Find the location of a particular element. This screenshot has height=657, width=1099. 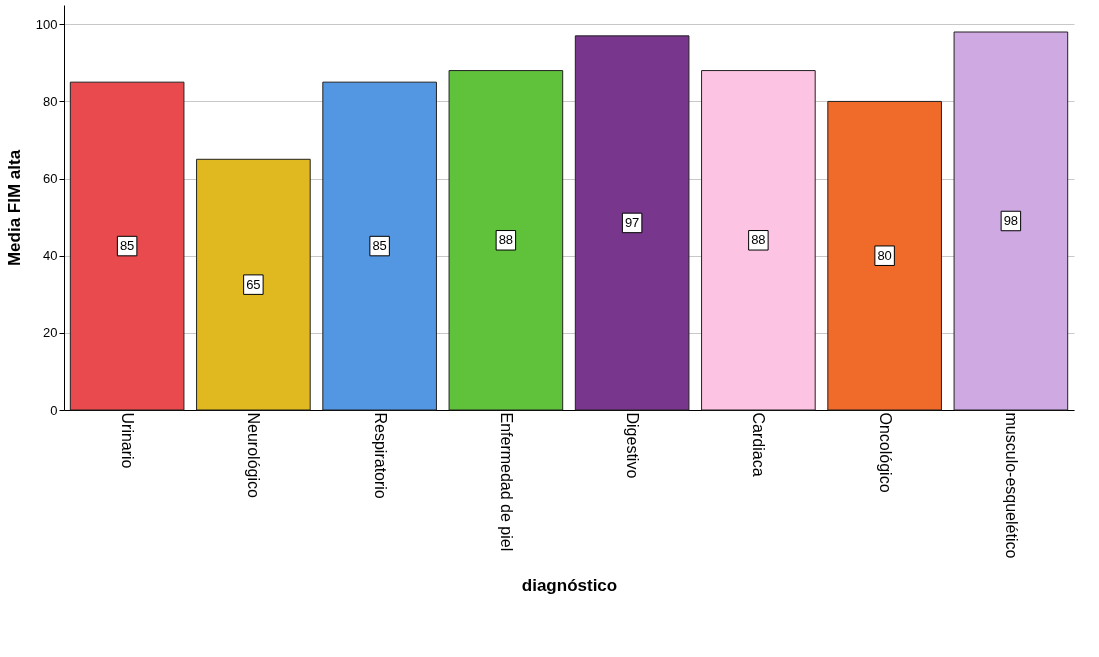

y-axis-title: Media FIM alta is located at coordinates (14, 208).